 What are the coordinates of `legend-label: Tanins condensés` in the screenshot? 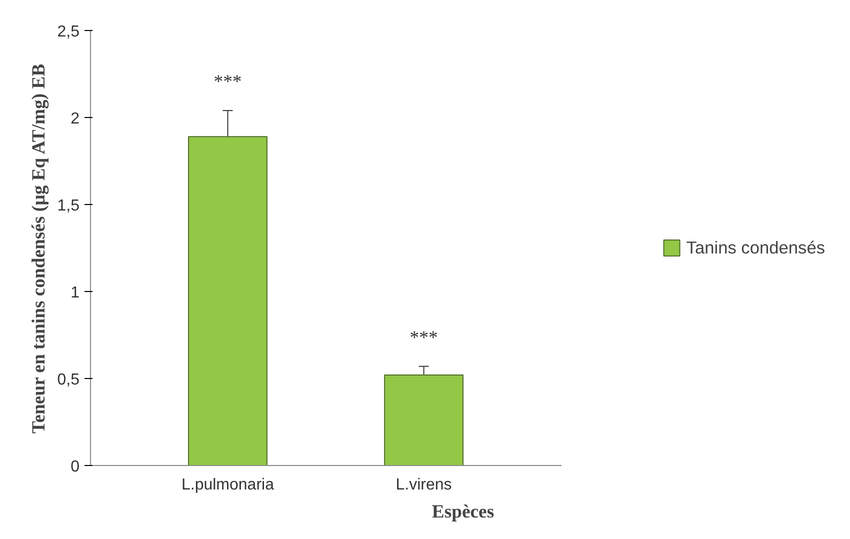 It's located at (755, 247).